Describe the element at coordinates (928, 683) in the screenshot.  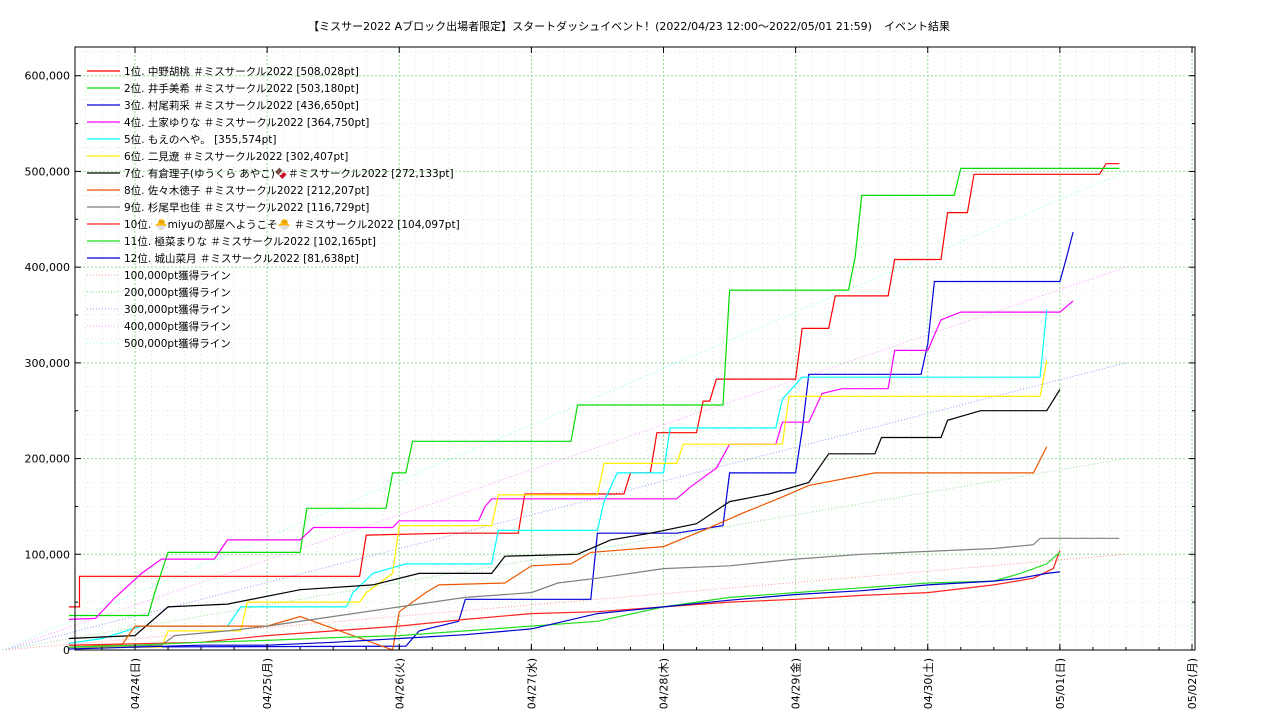
I see `x-tick-label: 04/30(土)` at that location.